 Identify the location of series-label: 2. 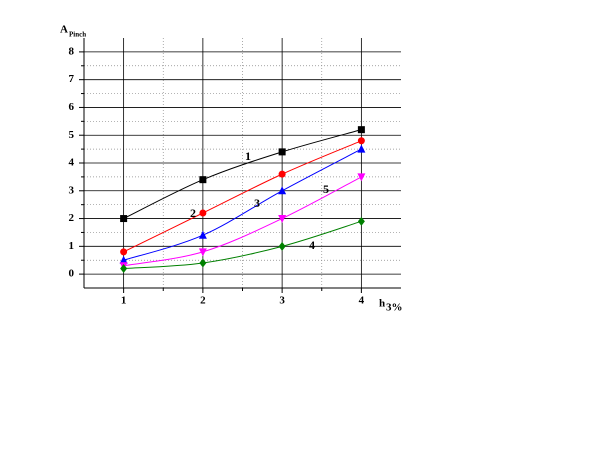
(193, 213).